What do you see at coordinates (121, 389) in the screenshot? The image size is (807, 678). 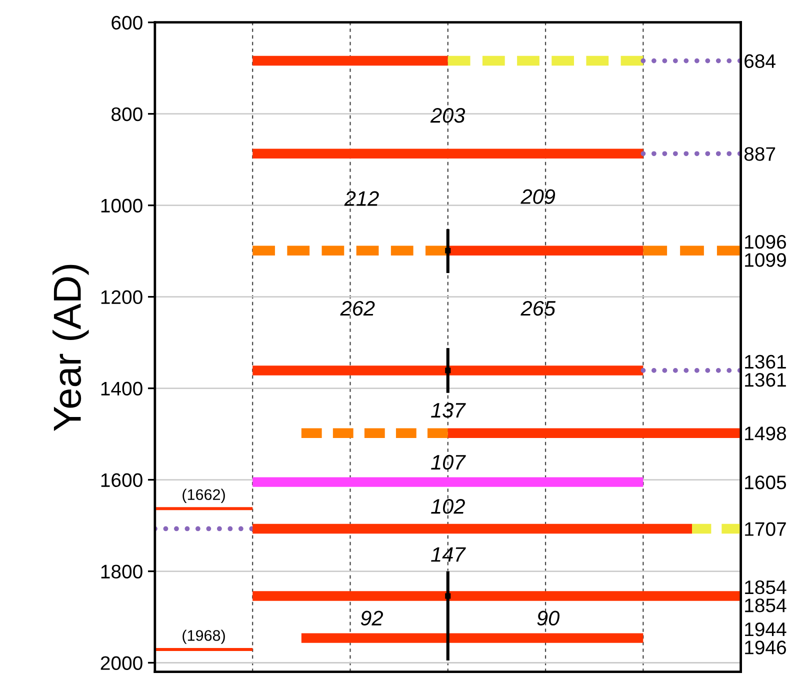 I see `y-tick-label: 1400` at bounding box center [121, 389].